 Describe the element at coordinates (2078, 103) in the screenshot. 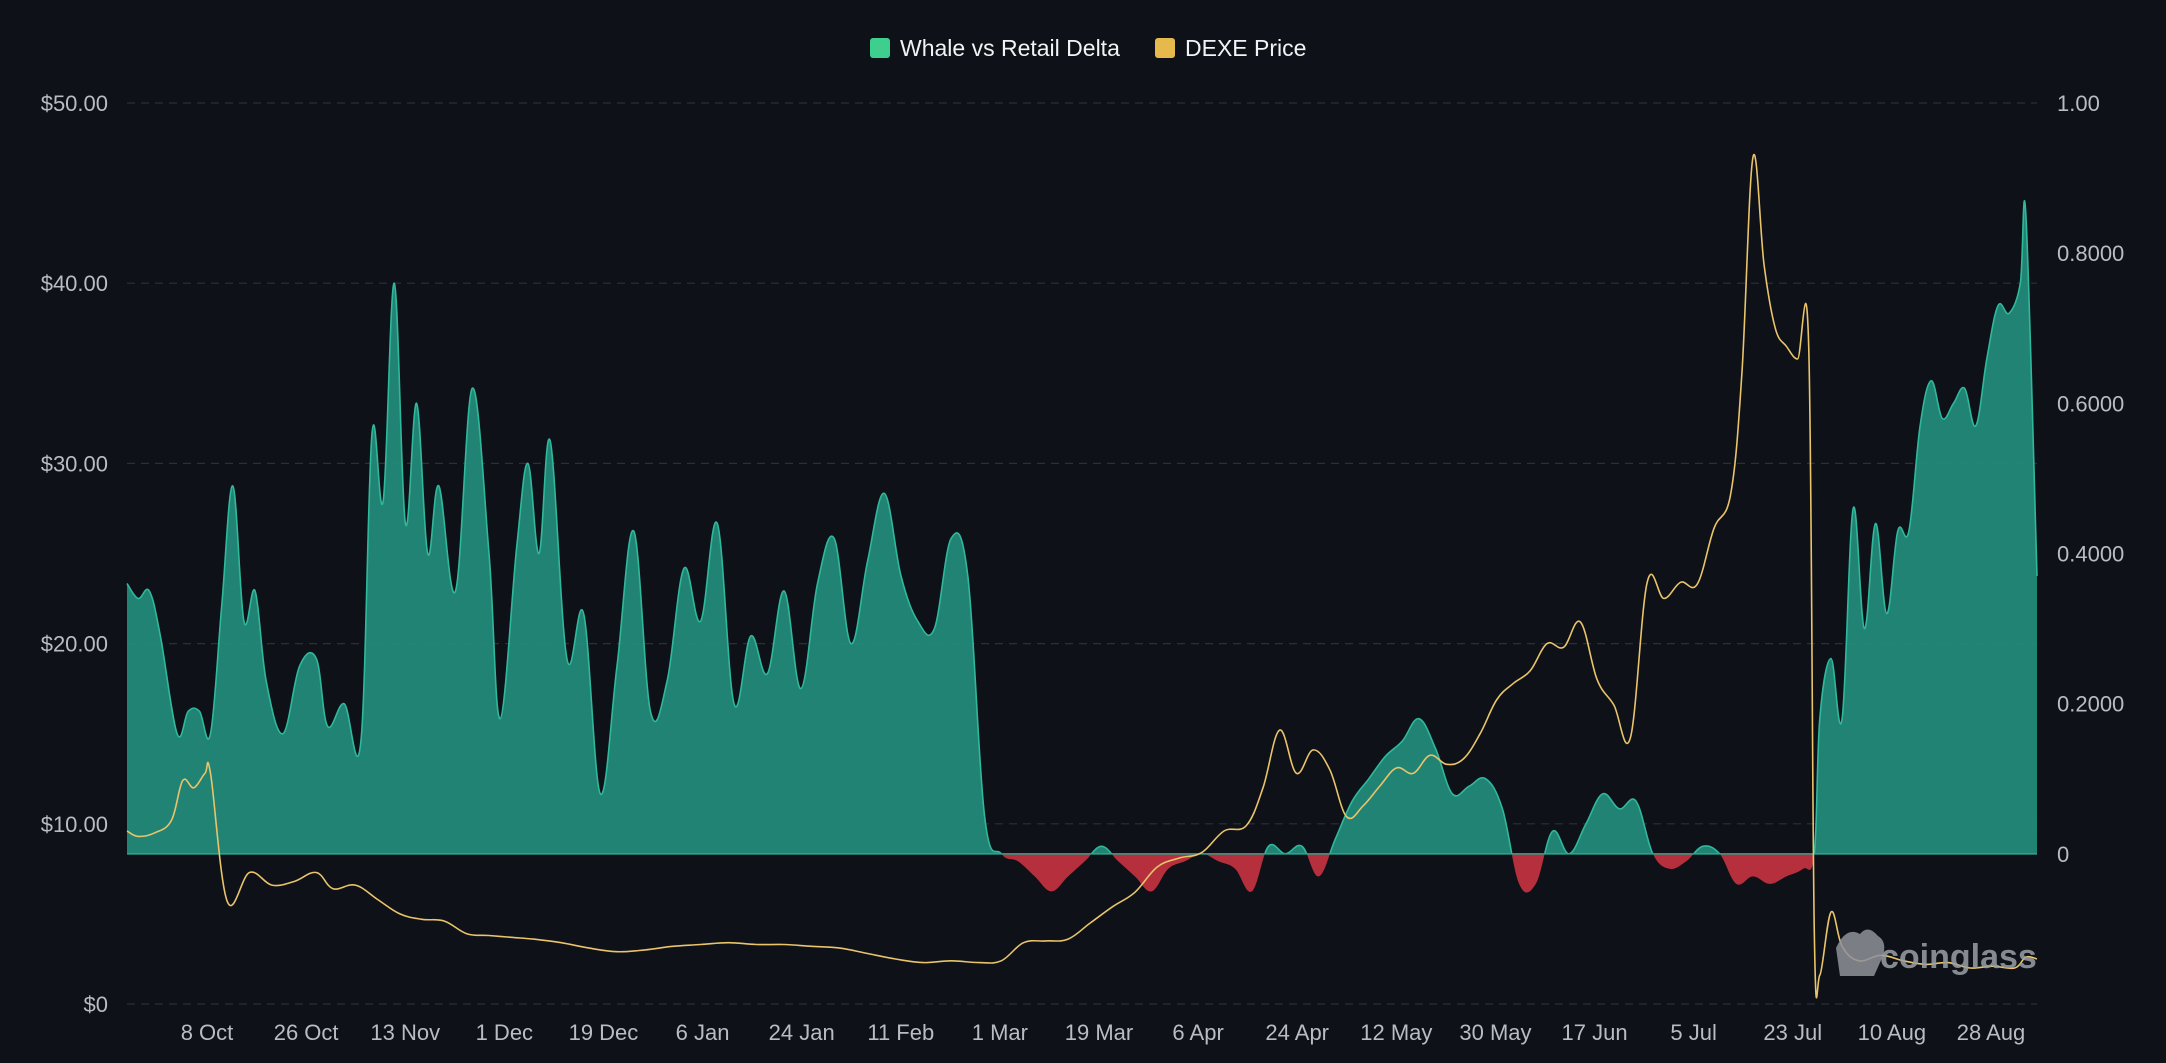

I see `right-axis-tick-label: 1.00` at that location.